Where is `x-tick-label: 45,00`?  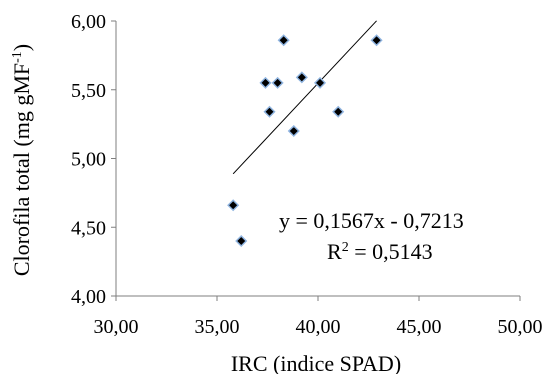 x-tick-label: 45,00 is located at coordinates (419, 327).